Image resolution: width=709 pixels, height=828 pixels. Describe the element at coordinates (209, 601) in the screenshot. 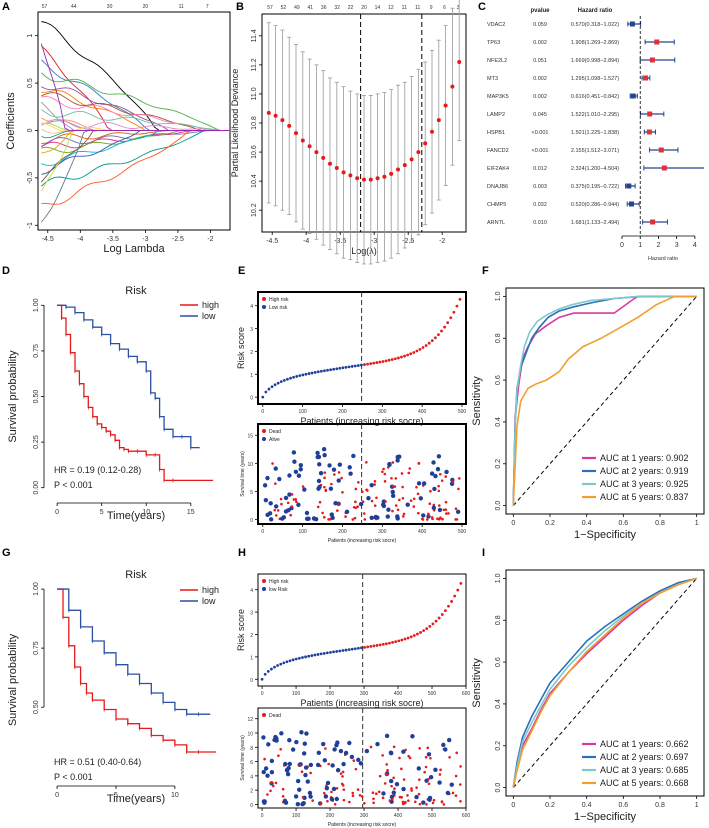

I see `legend-label-low: low` at that location.